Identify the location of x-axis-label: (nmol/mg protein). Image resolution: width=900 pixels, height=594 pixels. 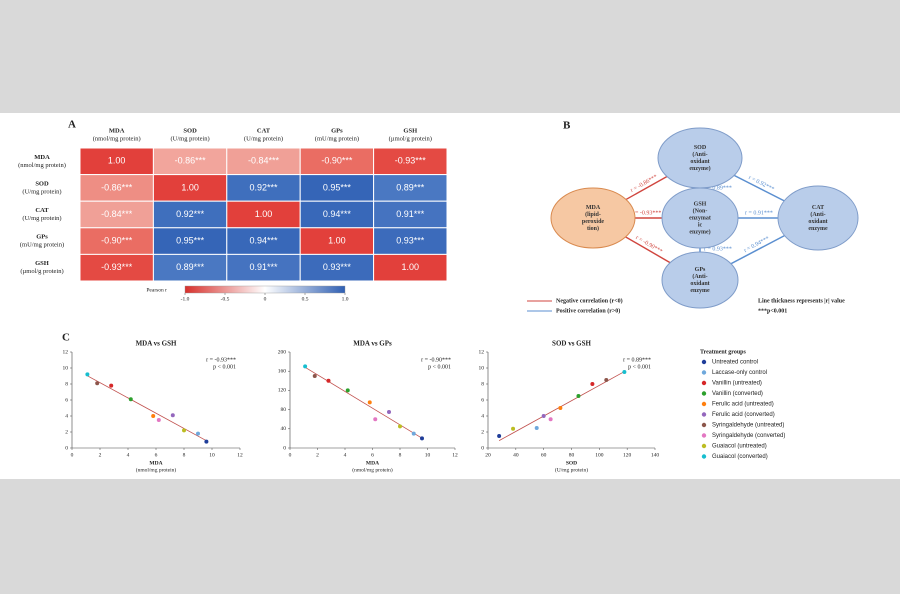
(372, 469).